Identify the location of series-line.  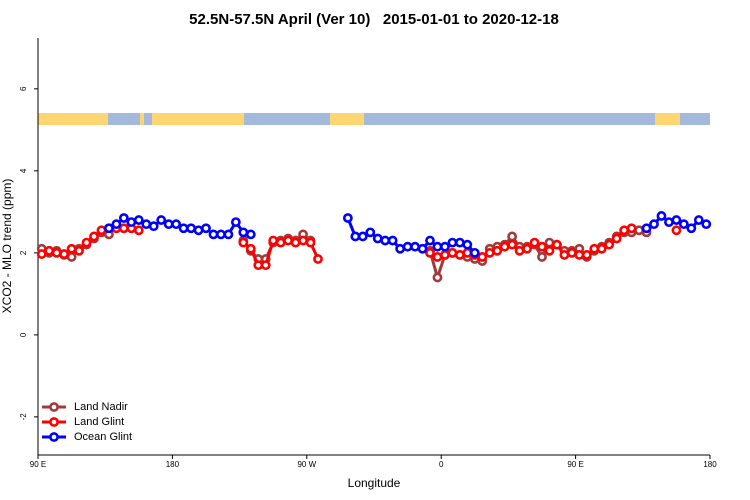
(344, 255).